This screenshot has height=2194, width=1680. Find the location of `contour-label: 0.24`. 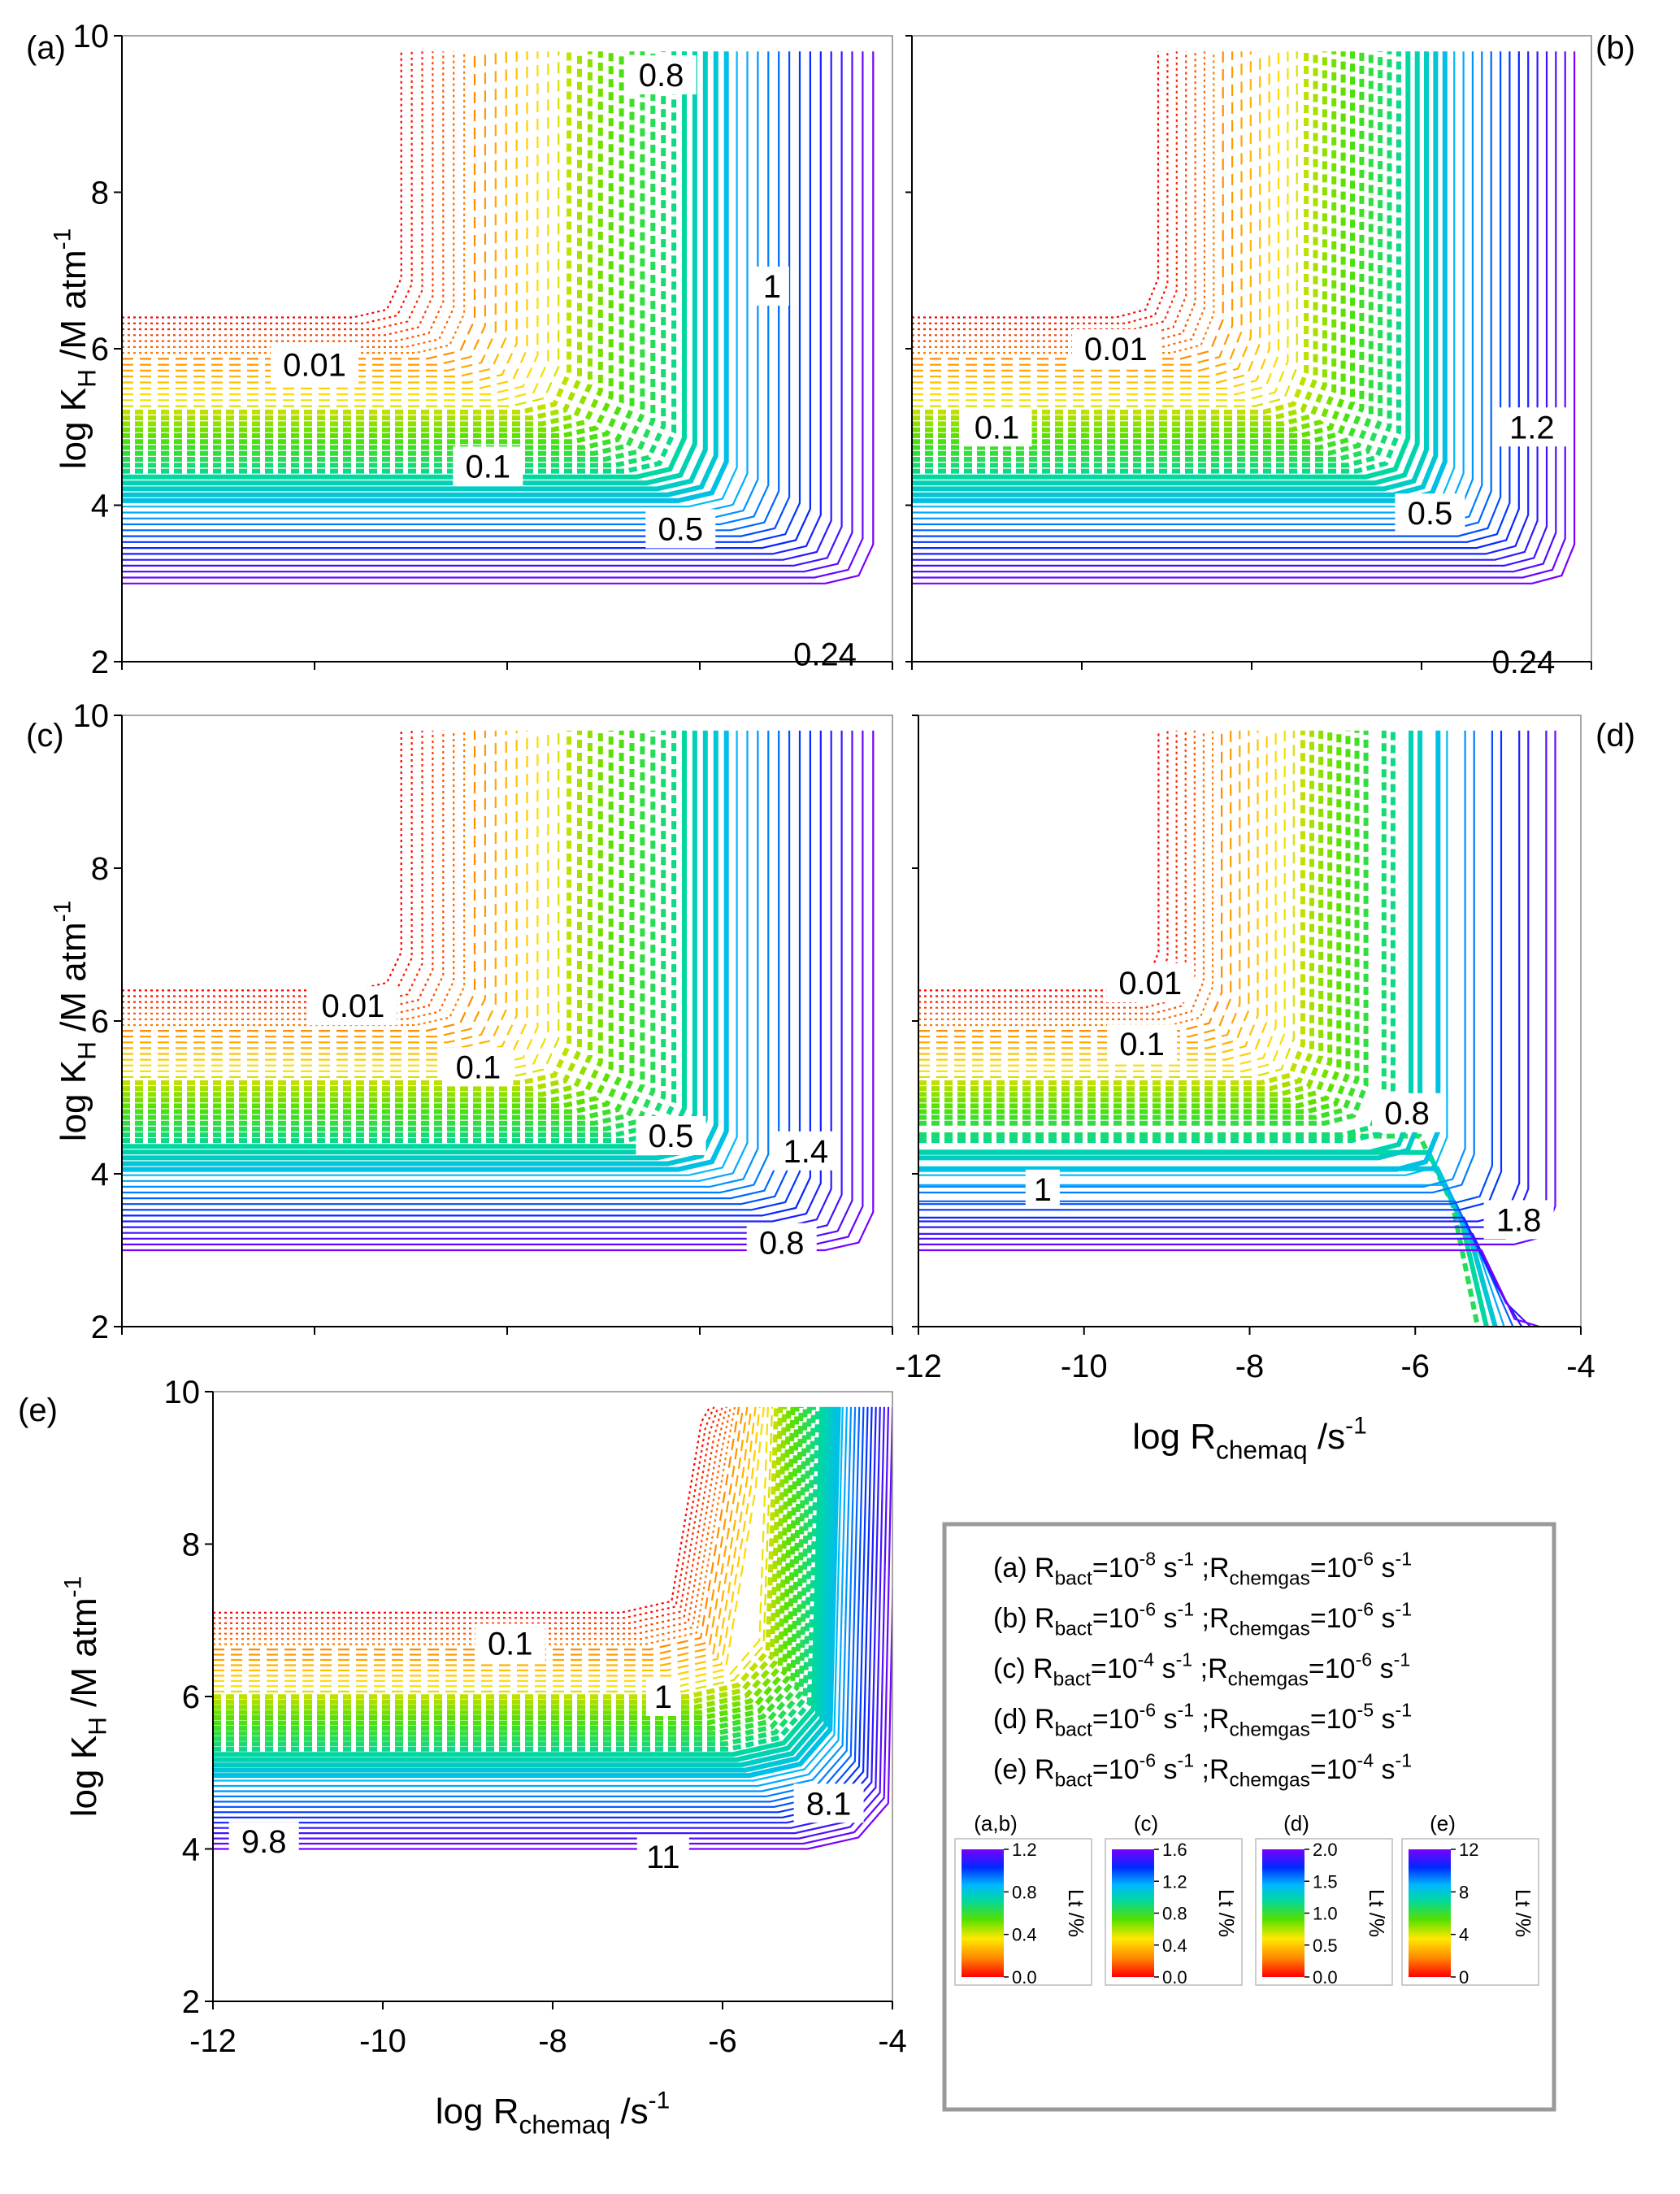

contour-label: 0.24 is located at coordinates (825, 654).